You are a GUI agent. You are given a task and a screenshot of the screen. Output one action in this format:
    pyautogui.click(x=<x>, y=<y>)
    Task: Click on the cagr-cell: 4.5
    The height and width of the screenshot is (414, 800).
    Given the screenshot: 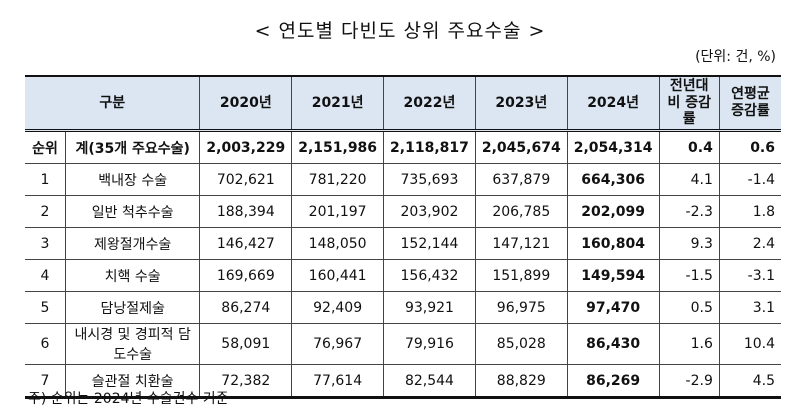 What is the action you would take?
    pyautogui.click(x=749, y=381)
    